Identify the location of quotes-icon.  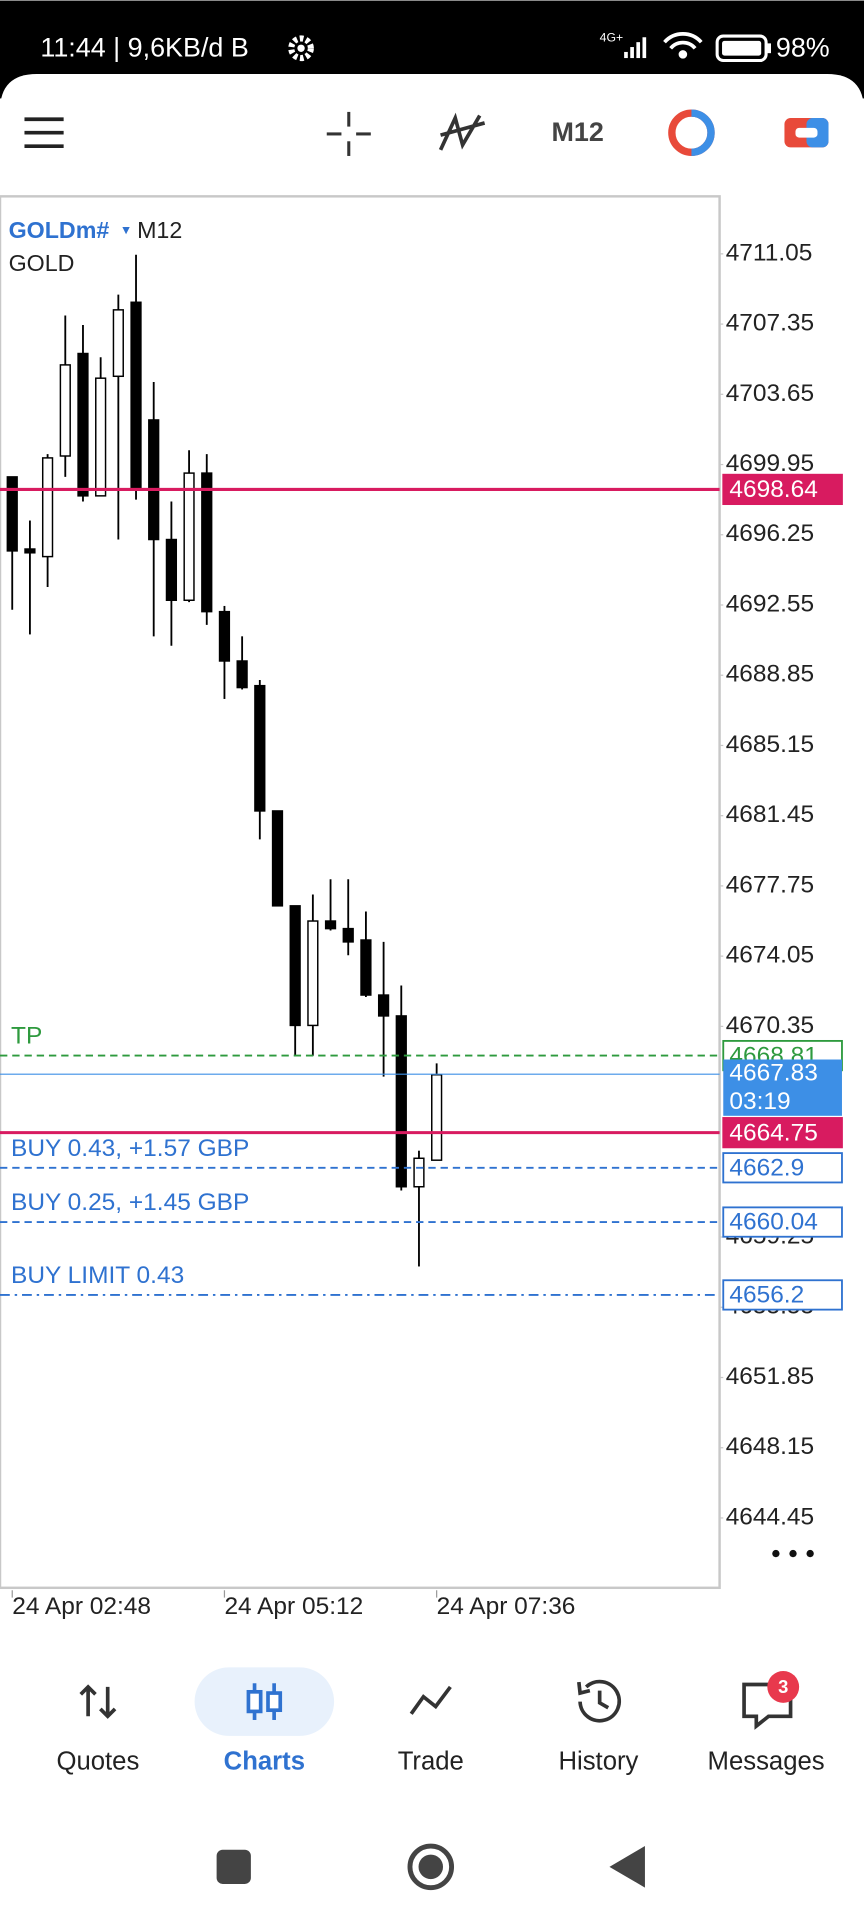
(98, 1701).